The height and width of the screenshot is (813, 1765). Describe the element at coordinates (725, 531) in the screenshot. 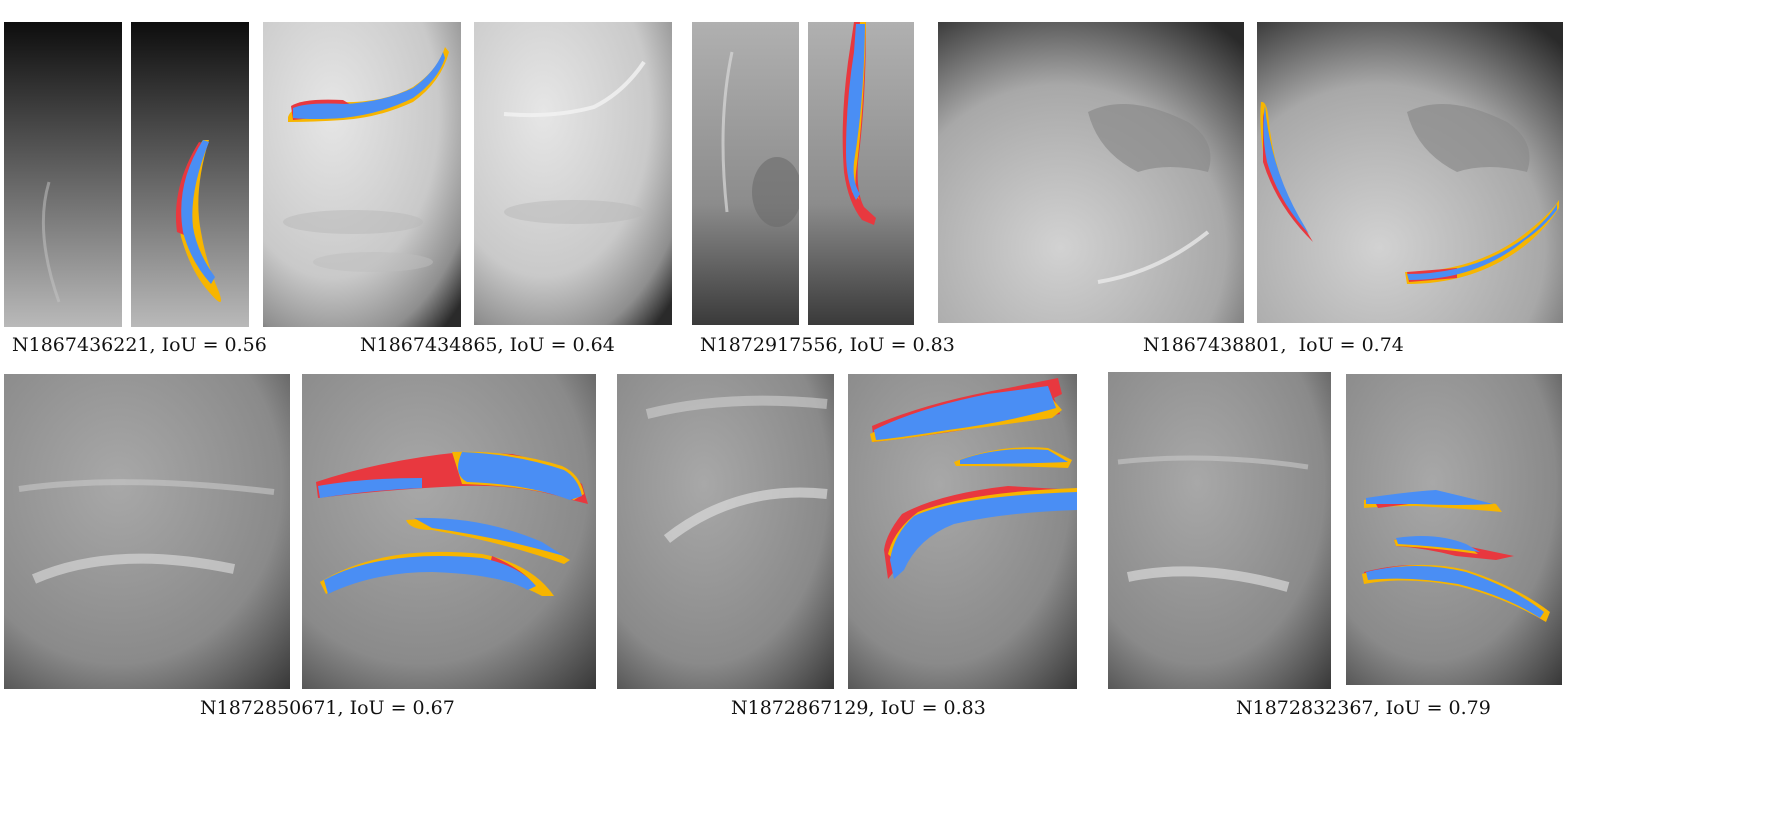

I see `image-n1872867129-raw` at that location.